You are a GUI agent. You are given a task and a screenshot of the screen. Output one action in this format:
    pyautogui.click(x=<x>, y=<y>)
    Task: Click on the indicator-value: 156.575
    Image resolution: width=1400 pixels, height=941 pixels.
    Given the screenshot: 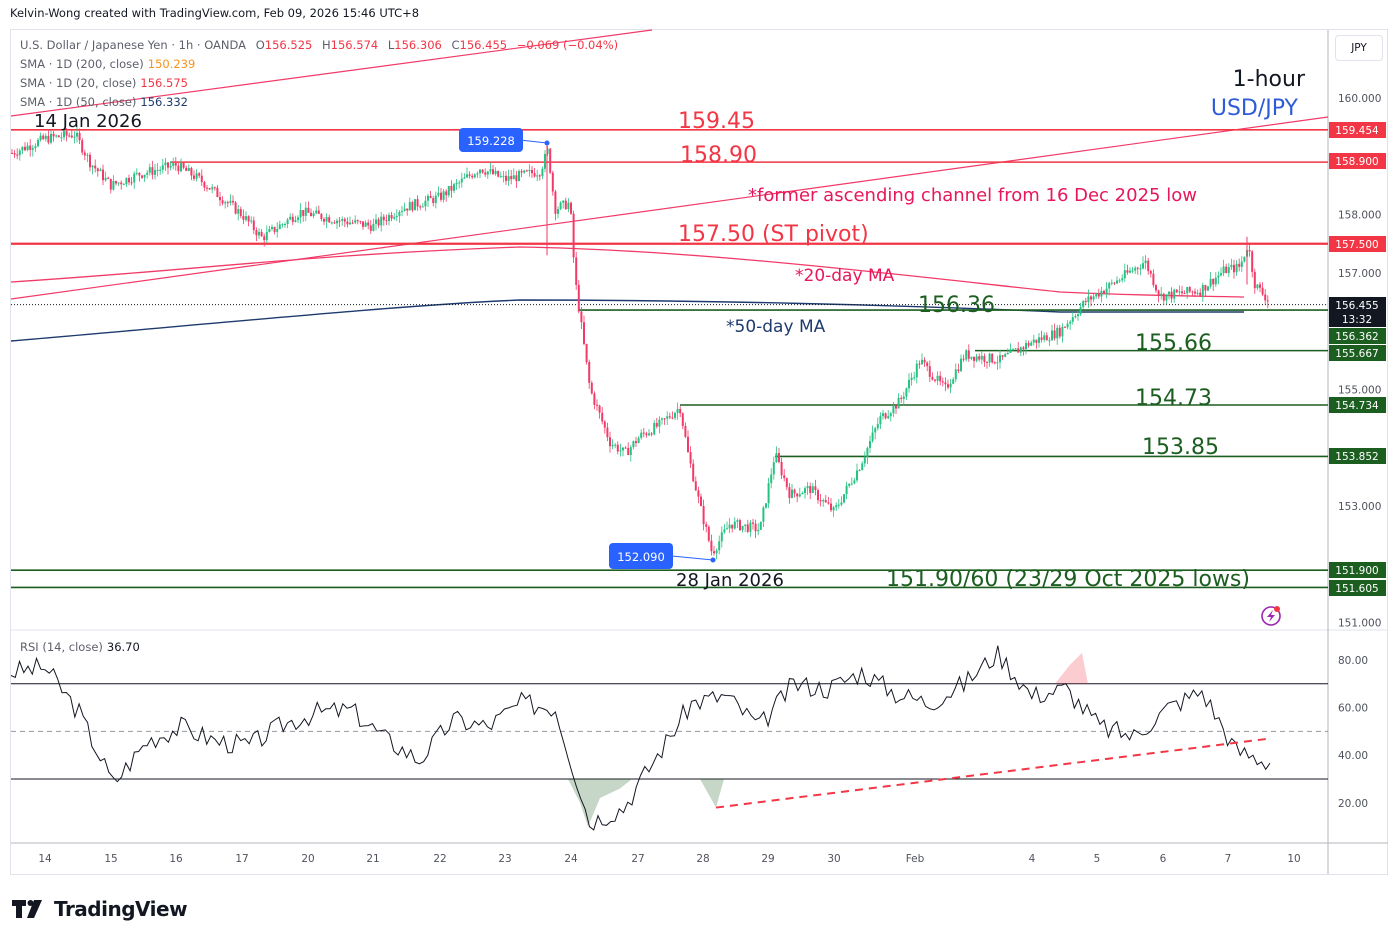 What is the action you would take?
    pyautogui.click(x=164, y=83)
    